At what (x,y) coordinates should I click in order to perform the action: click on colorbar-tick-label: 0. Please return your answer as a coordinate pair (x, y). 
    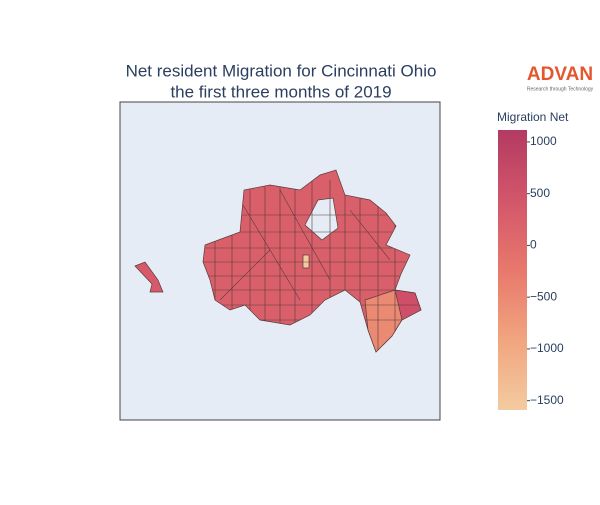
    Looking at the image, I should click on (533, 245).